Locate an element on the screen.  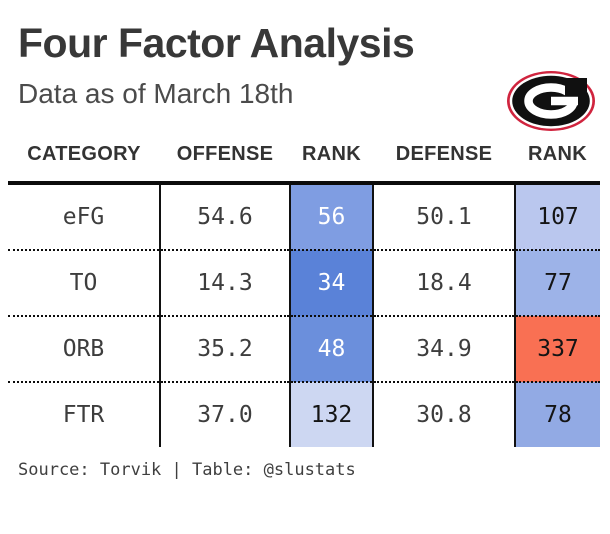
cell-defense-rank: 337 is located at coordinates (557, 349).